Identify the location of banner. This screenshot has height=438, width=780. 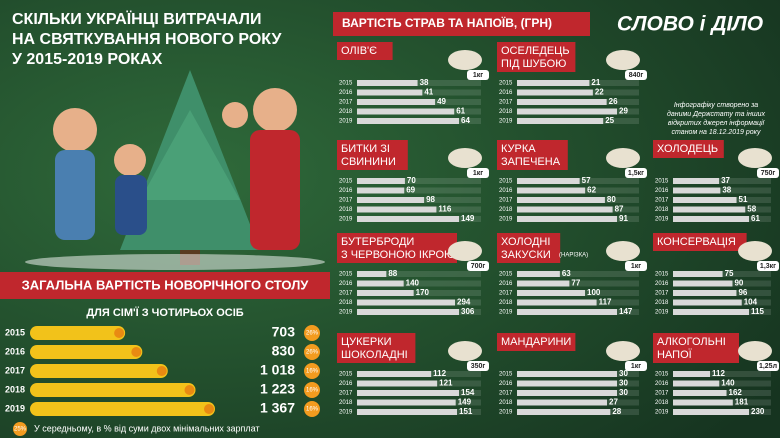
(165, 285).